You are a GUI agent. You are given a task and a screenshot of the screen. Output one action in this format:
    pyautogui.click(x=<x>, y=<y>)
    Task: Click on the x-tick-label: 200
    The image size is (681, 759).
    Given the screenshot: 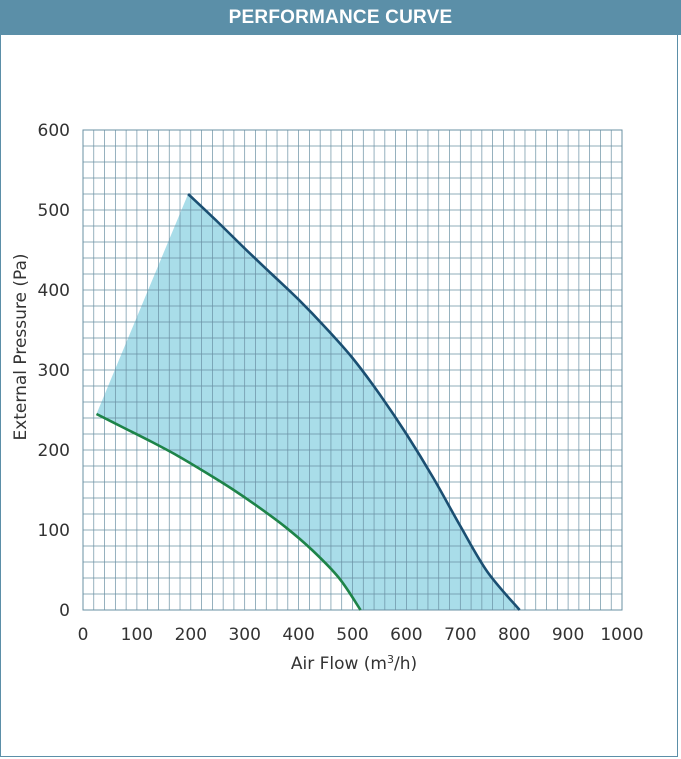 What is the action you would take?
    pyautogui.click(x=191, y=635)
    